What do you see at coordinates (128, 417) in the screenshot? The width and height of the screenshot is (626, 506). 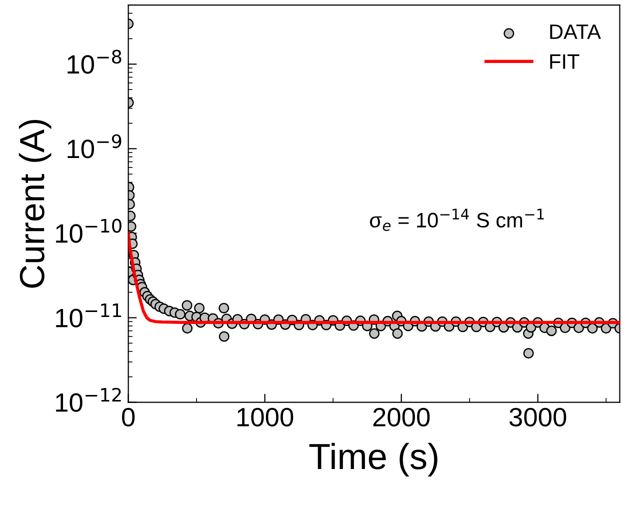 I see `x-tick-label: 0` at bounding box center [128, 417].